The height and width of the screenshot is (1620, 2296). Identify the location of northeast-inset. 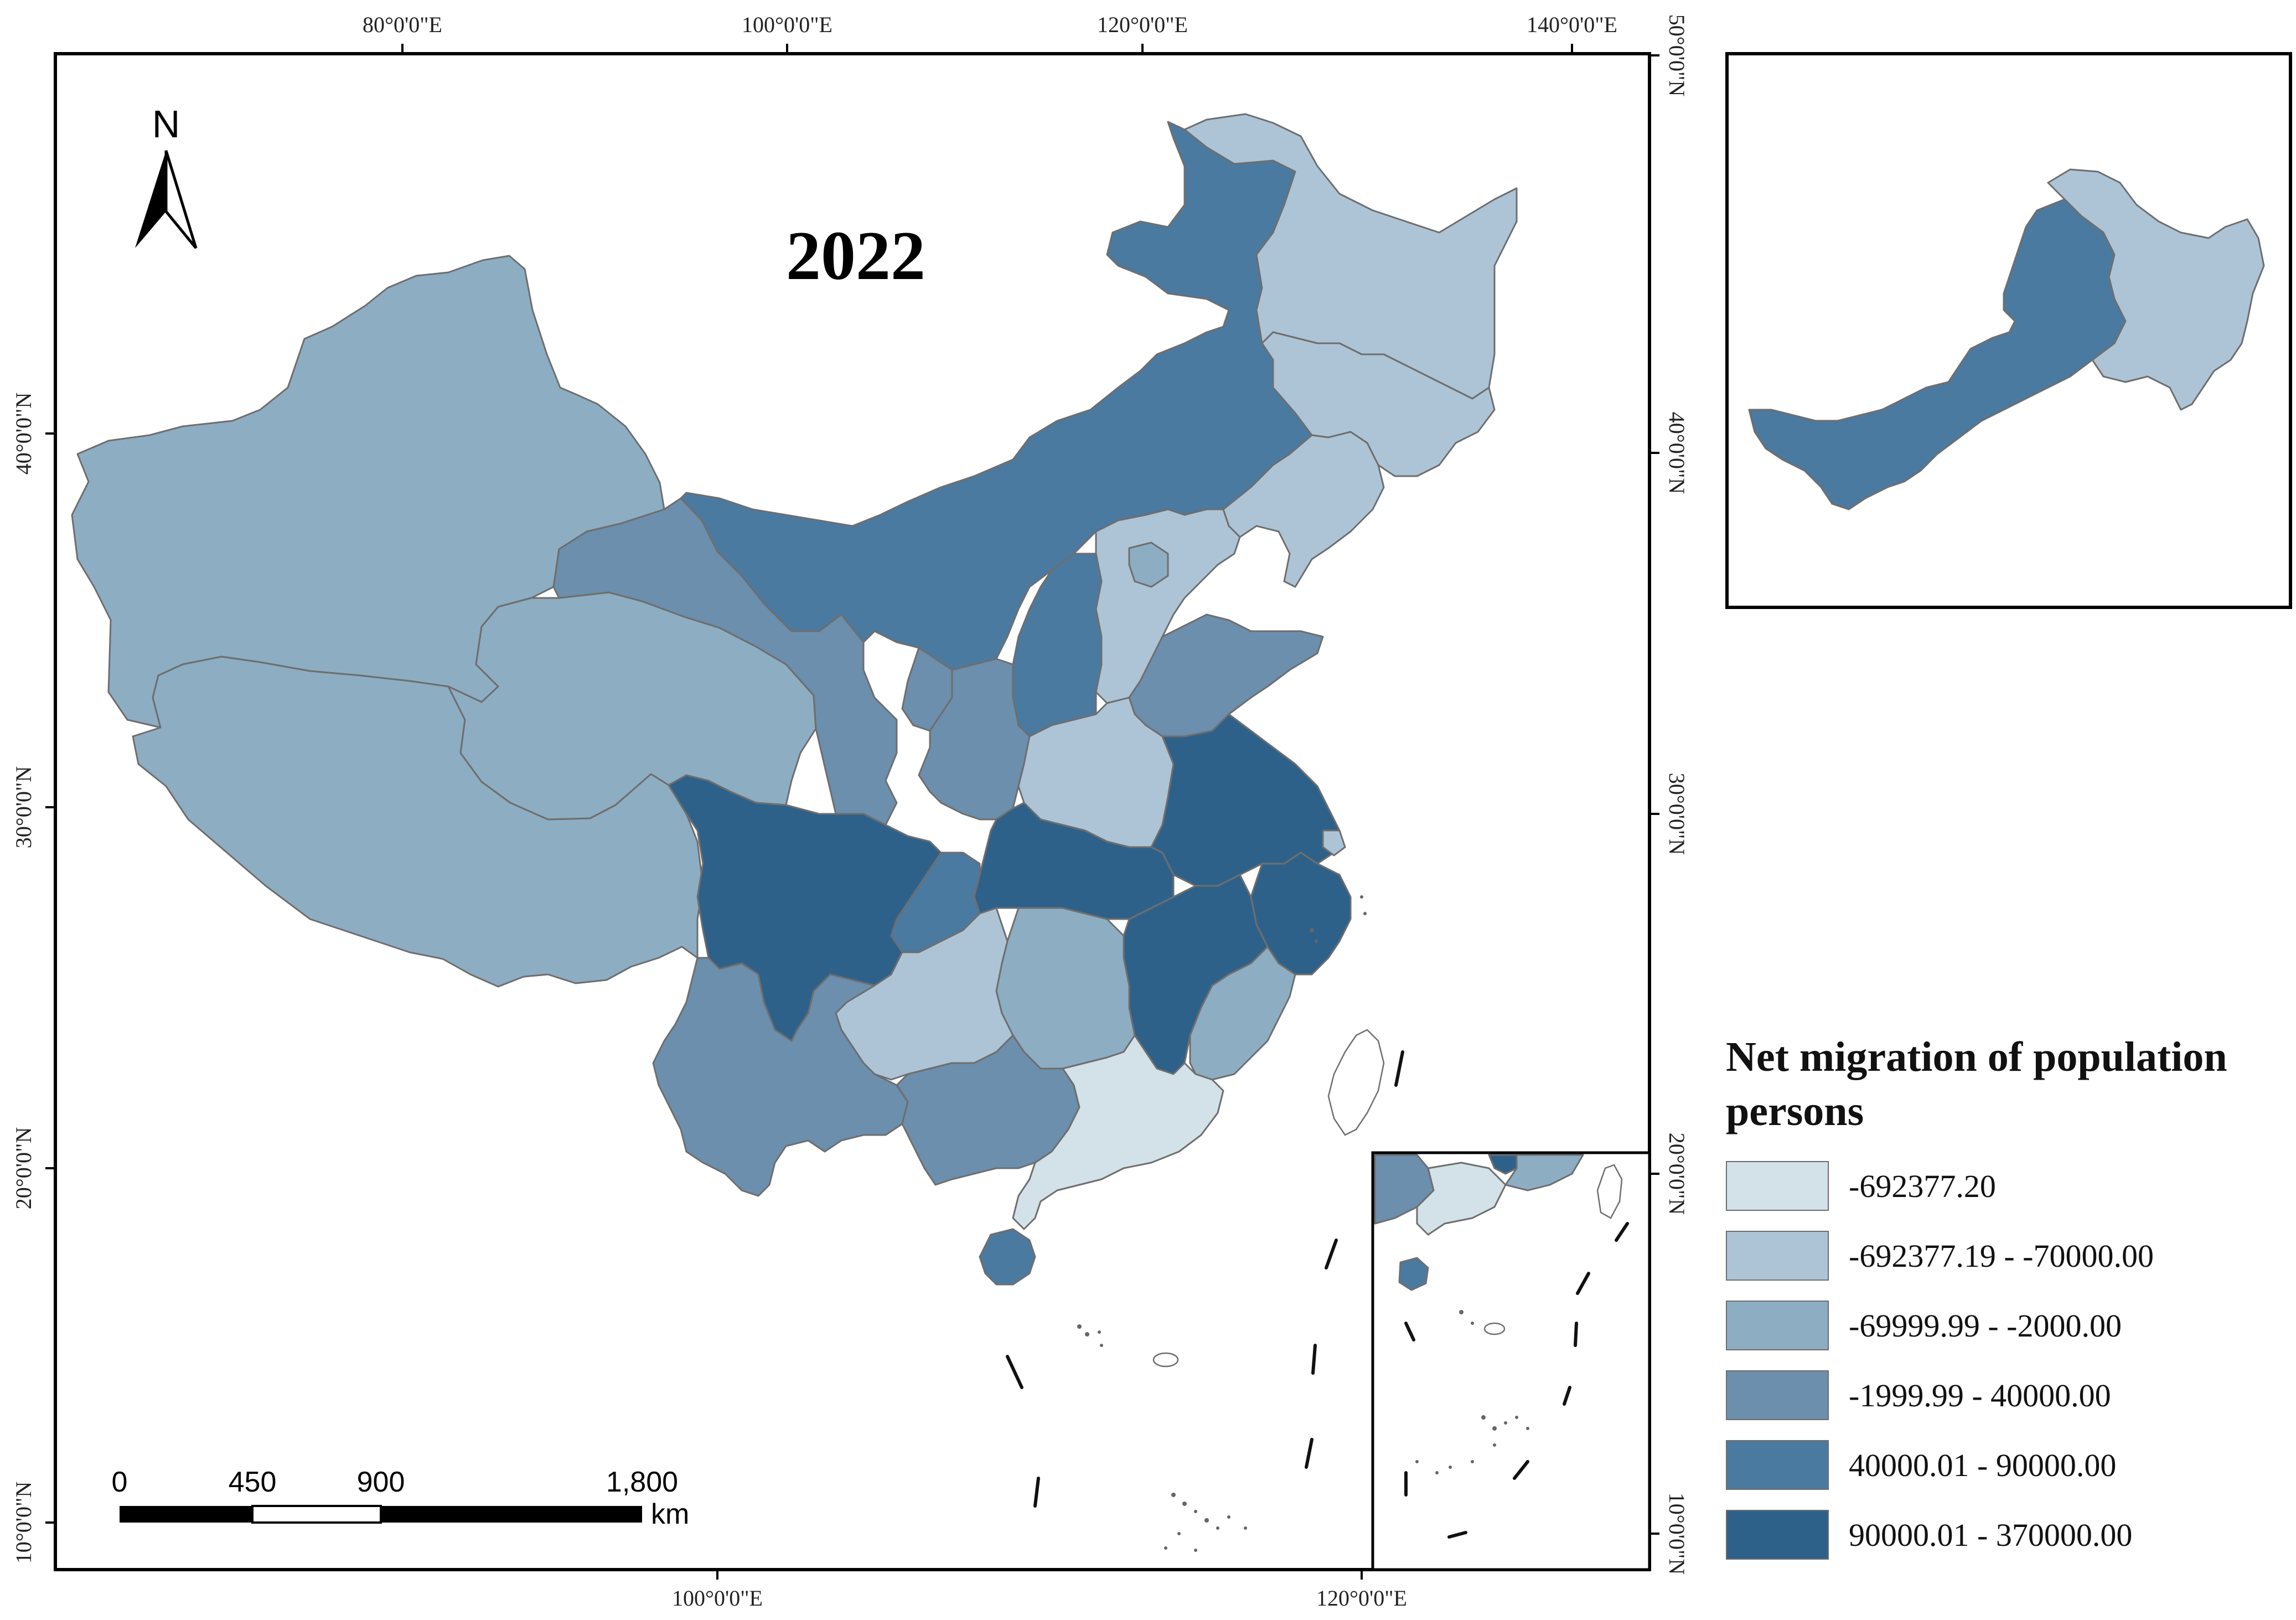
(2008, 331).